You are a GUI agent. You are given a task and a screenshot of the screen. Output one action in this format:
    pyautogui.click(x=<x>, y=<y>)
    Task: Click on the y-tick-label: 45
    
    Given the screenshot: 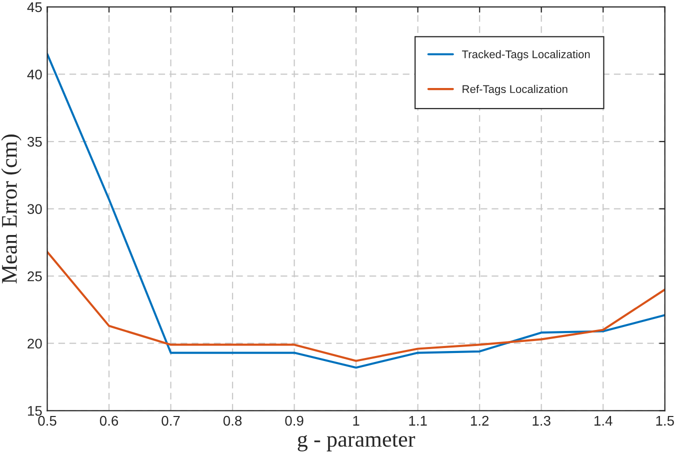 What is the action you would take?
    pyautogui.click(x=34, y=7)
    